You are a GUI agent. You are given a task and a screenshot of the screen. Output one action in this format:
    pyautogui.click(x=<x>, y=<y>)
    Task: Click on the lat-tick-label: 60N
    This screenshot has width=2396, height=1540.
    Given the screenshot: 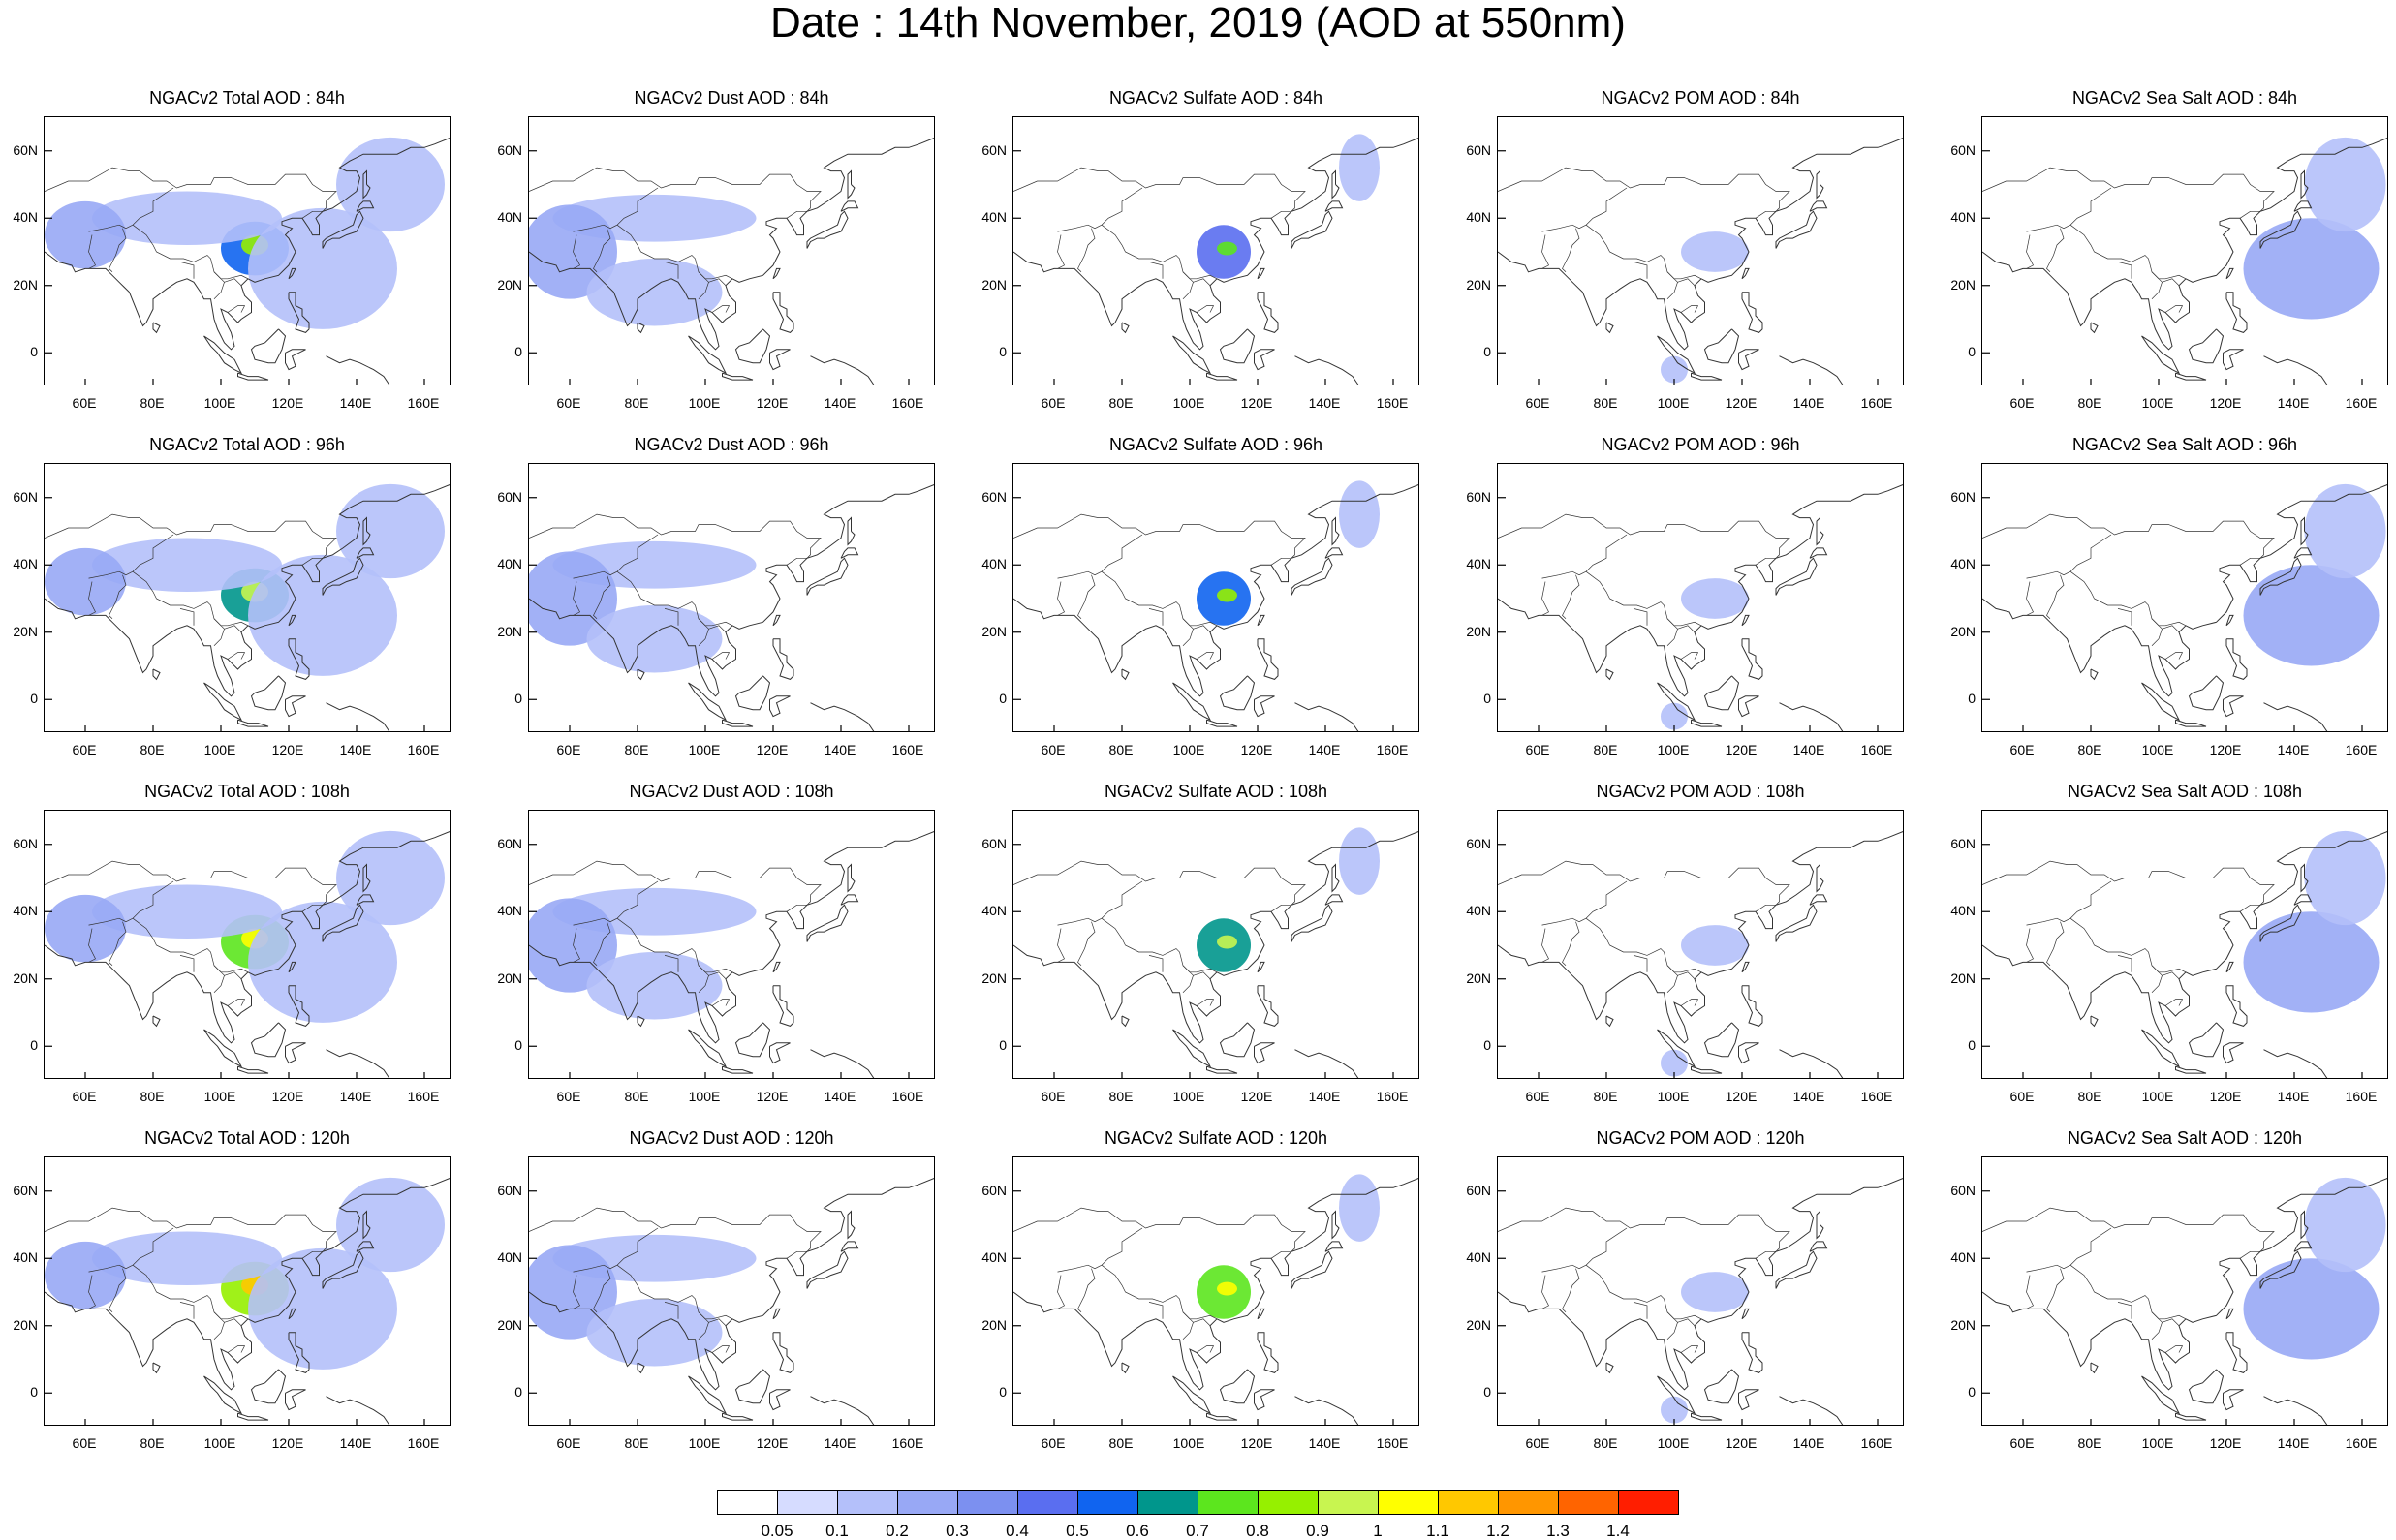 What is the action you would take?
    pyautogui.click(x=509, y=843)
    